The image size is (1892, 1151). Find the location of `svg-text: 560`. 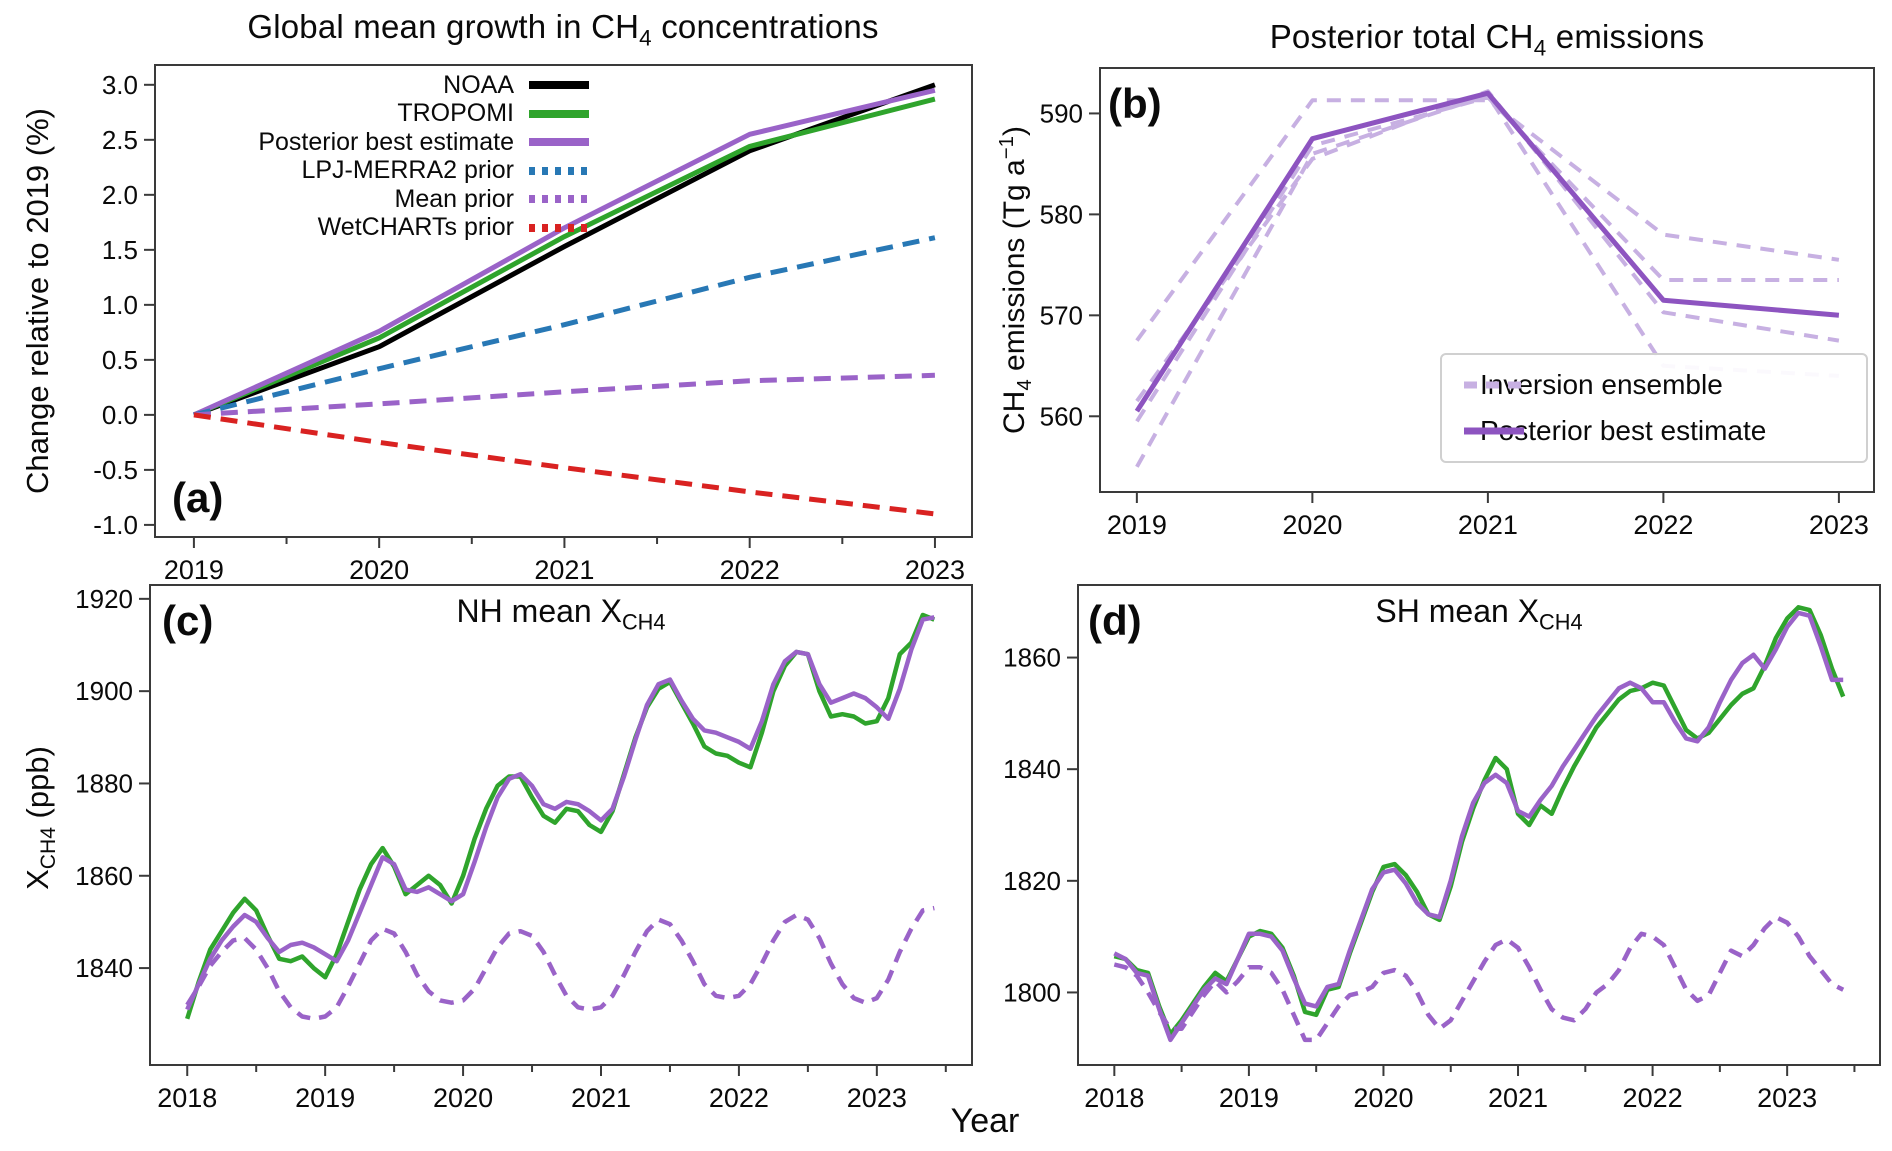

svg-text: 560 is located at coordinates (1061, 416).